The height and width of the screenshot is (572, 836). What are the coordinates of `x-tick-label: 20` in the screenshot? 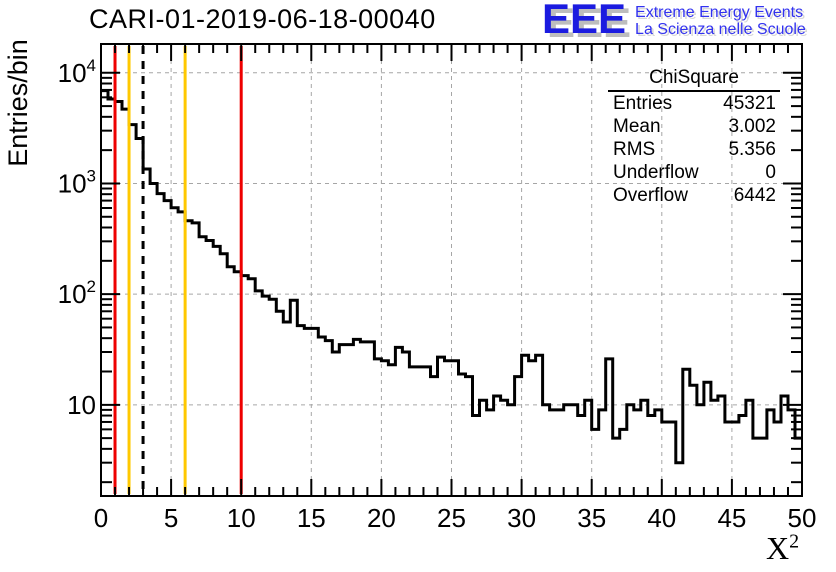 It's located at (381, 518).